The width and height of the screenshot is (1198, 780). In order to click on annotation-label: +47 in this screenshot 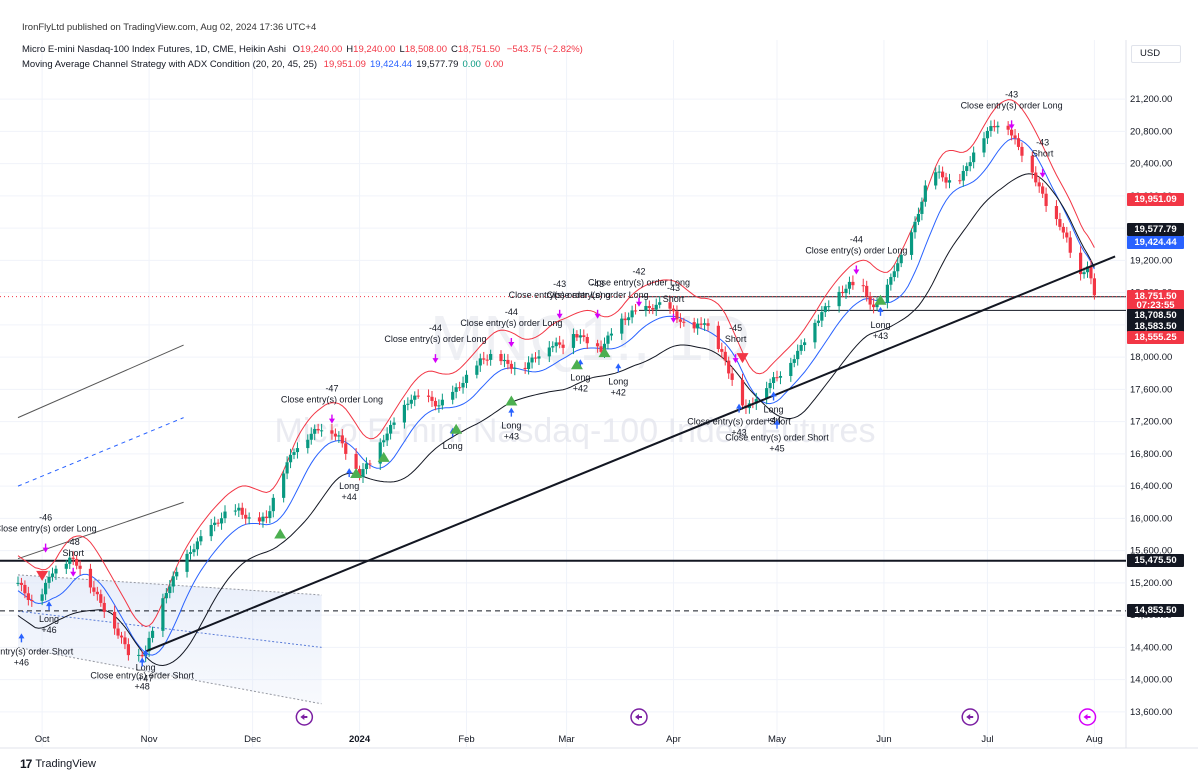, I will do `click(145, 678)`.